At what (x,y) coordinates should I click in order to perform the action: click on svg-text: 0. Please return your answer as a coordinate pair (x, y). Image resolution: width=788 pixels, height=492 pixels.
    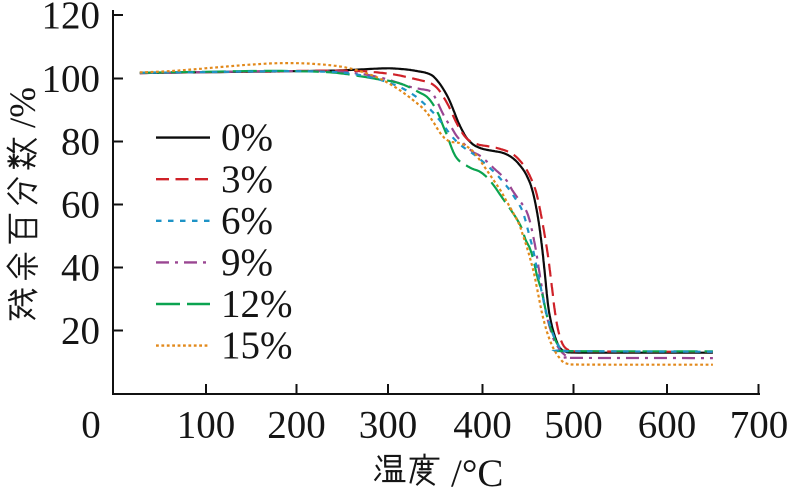
    Looking at the image, I should click on (91, 425).